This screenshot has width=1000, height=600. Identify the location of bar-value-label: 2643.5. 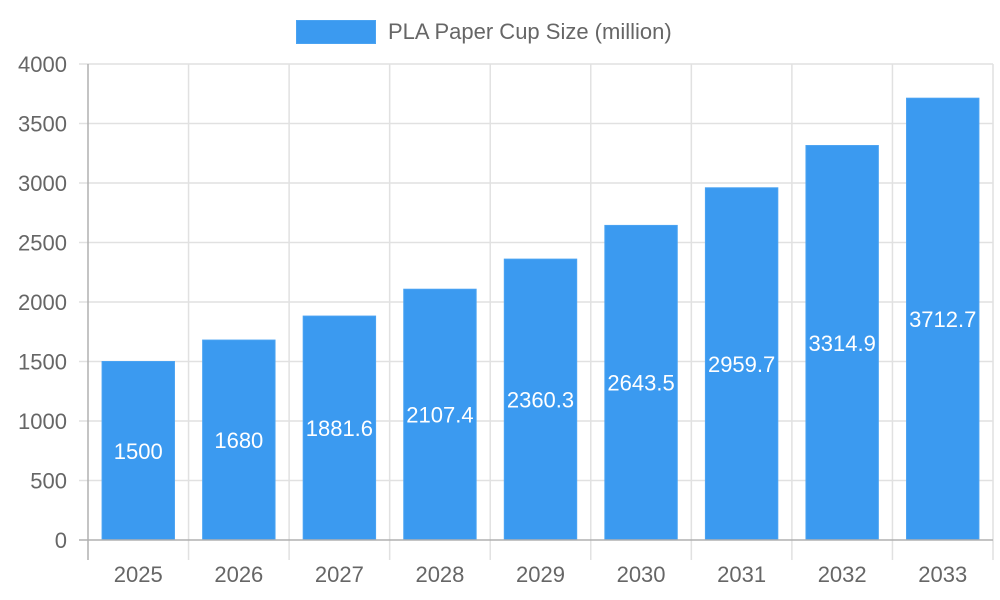
(640, 383).